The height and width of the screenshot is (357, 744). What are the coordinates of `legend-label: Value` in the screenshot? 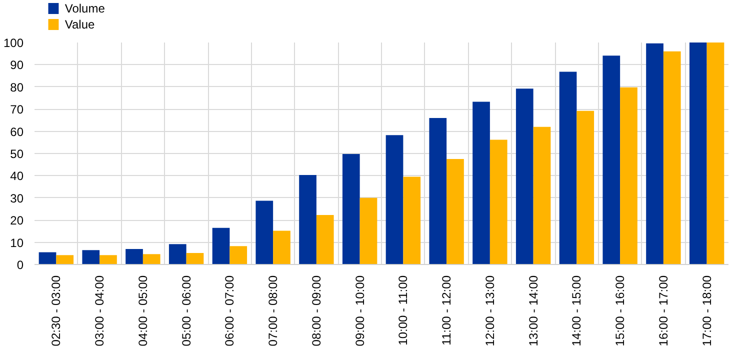 It's located at (79, 25).